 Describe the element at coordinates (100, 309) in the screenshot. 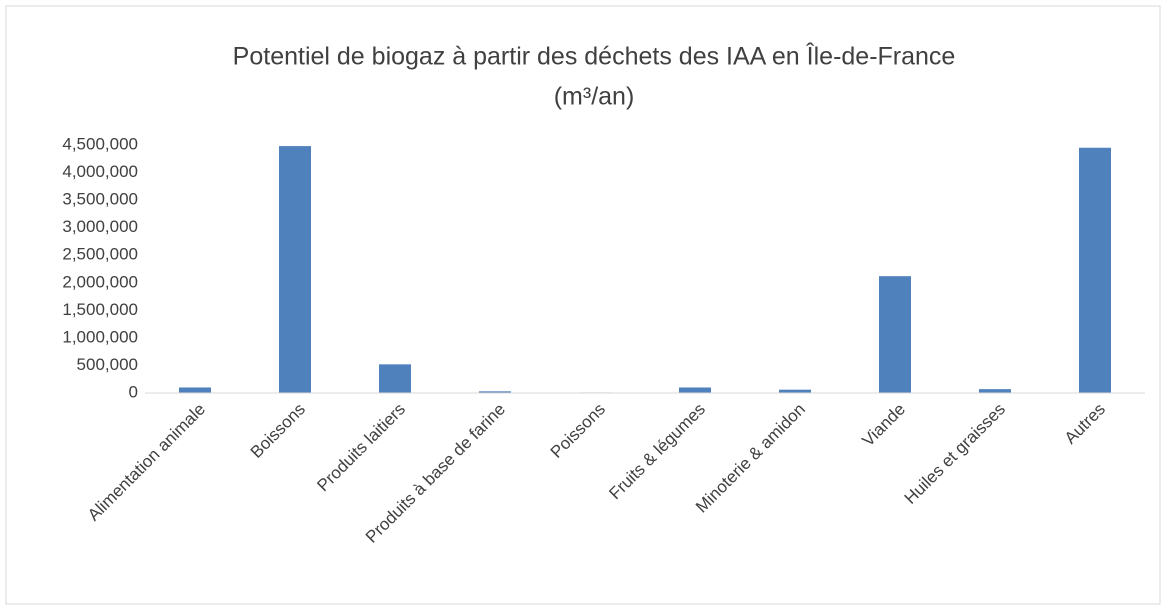

I see `y-tick-label: 1,500,000` at that location.